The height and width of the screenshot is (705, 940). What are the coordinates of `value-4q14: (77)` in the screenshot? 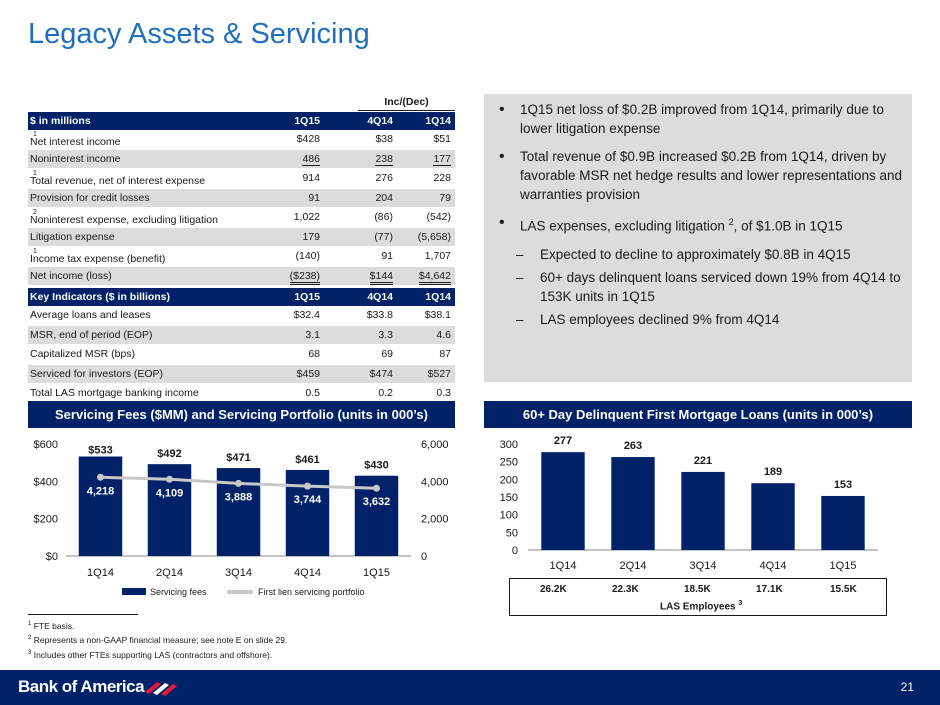 It's located at (383, 236).